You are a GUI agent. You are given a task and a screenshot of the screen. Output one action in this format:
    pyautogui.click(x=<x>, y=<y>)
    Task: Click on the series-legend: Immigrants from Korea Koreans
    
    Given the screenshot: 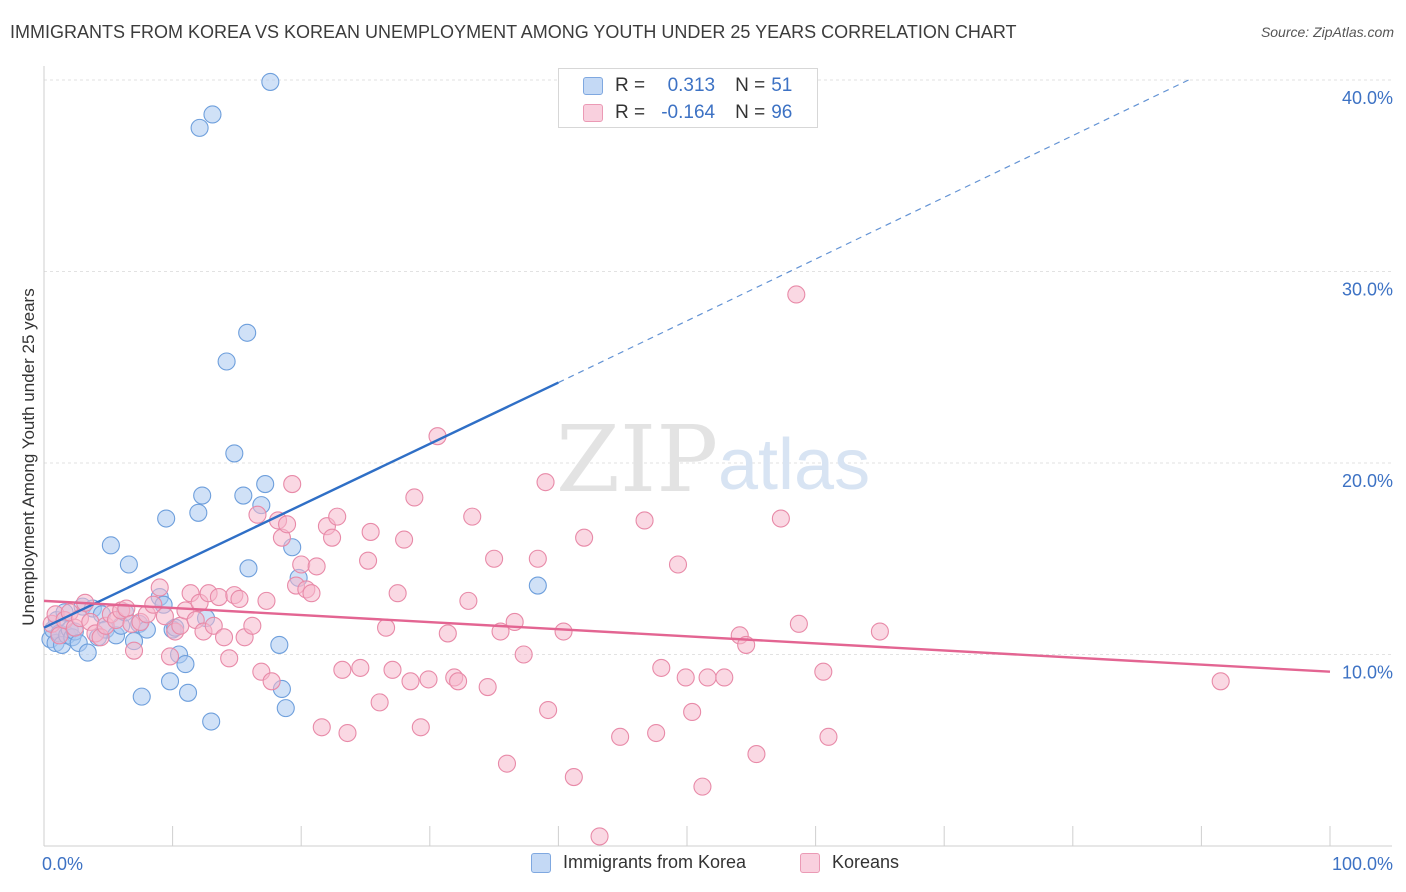 What is the action you would take?
    pyautogui.click(x=703, y=865)
    